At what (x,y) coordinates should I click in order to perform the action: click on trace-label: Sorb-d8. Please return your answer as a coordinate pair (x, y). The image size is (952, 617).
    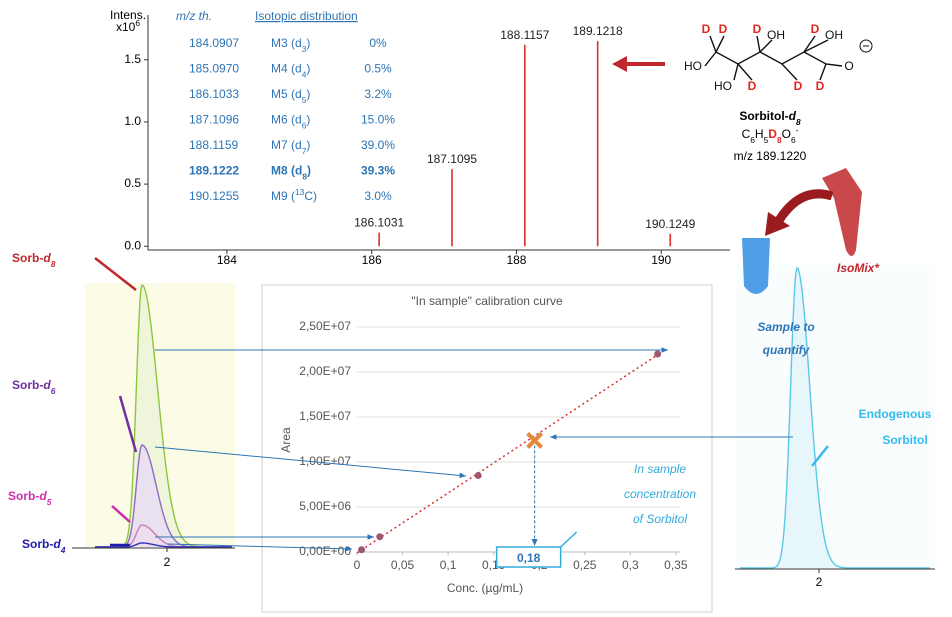
    Looking at the image, I should click on (34, 260).